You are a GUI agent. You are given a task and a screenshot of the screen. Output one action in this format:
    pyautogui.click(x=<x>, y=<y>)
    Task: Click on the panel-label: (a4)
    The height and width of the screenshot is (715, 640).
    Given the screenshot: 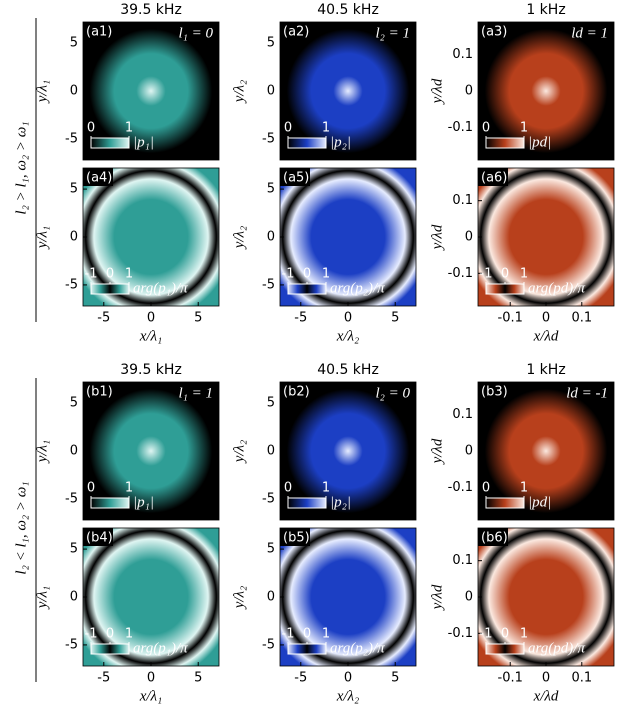 What is the action you would take?
    pyautogui.click(x=99, y=178)
    